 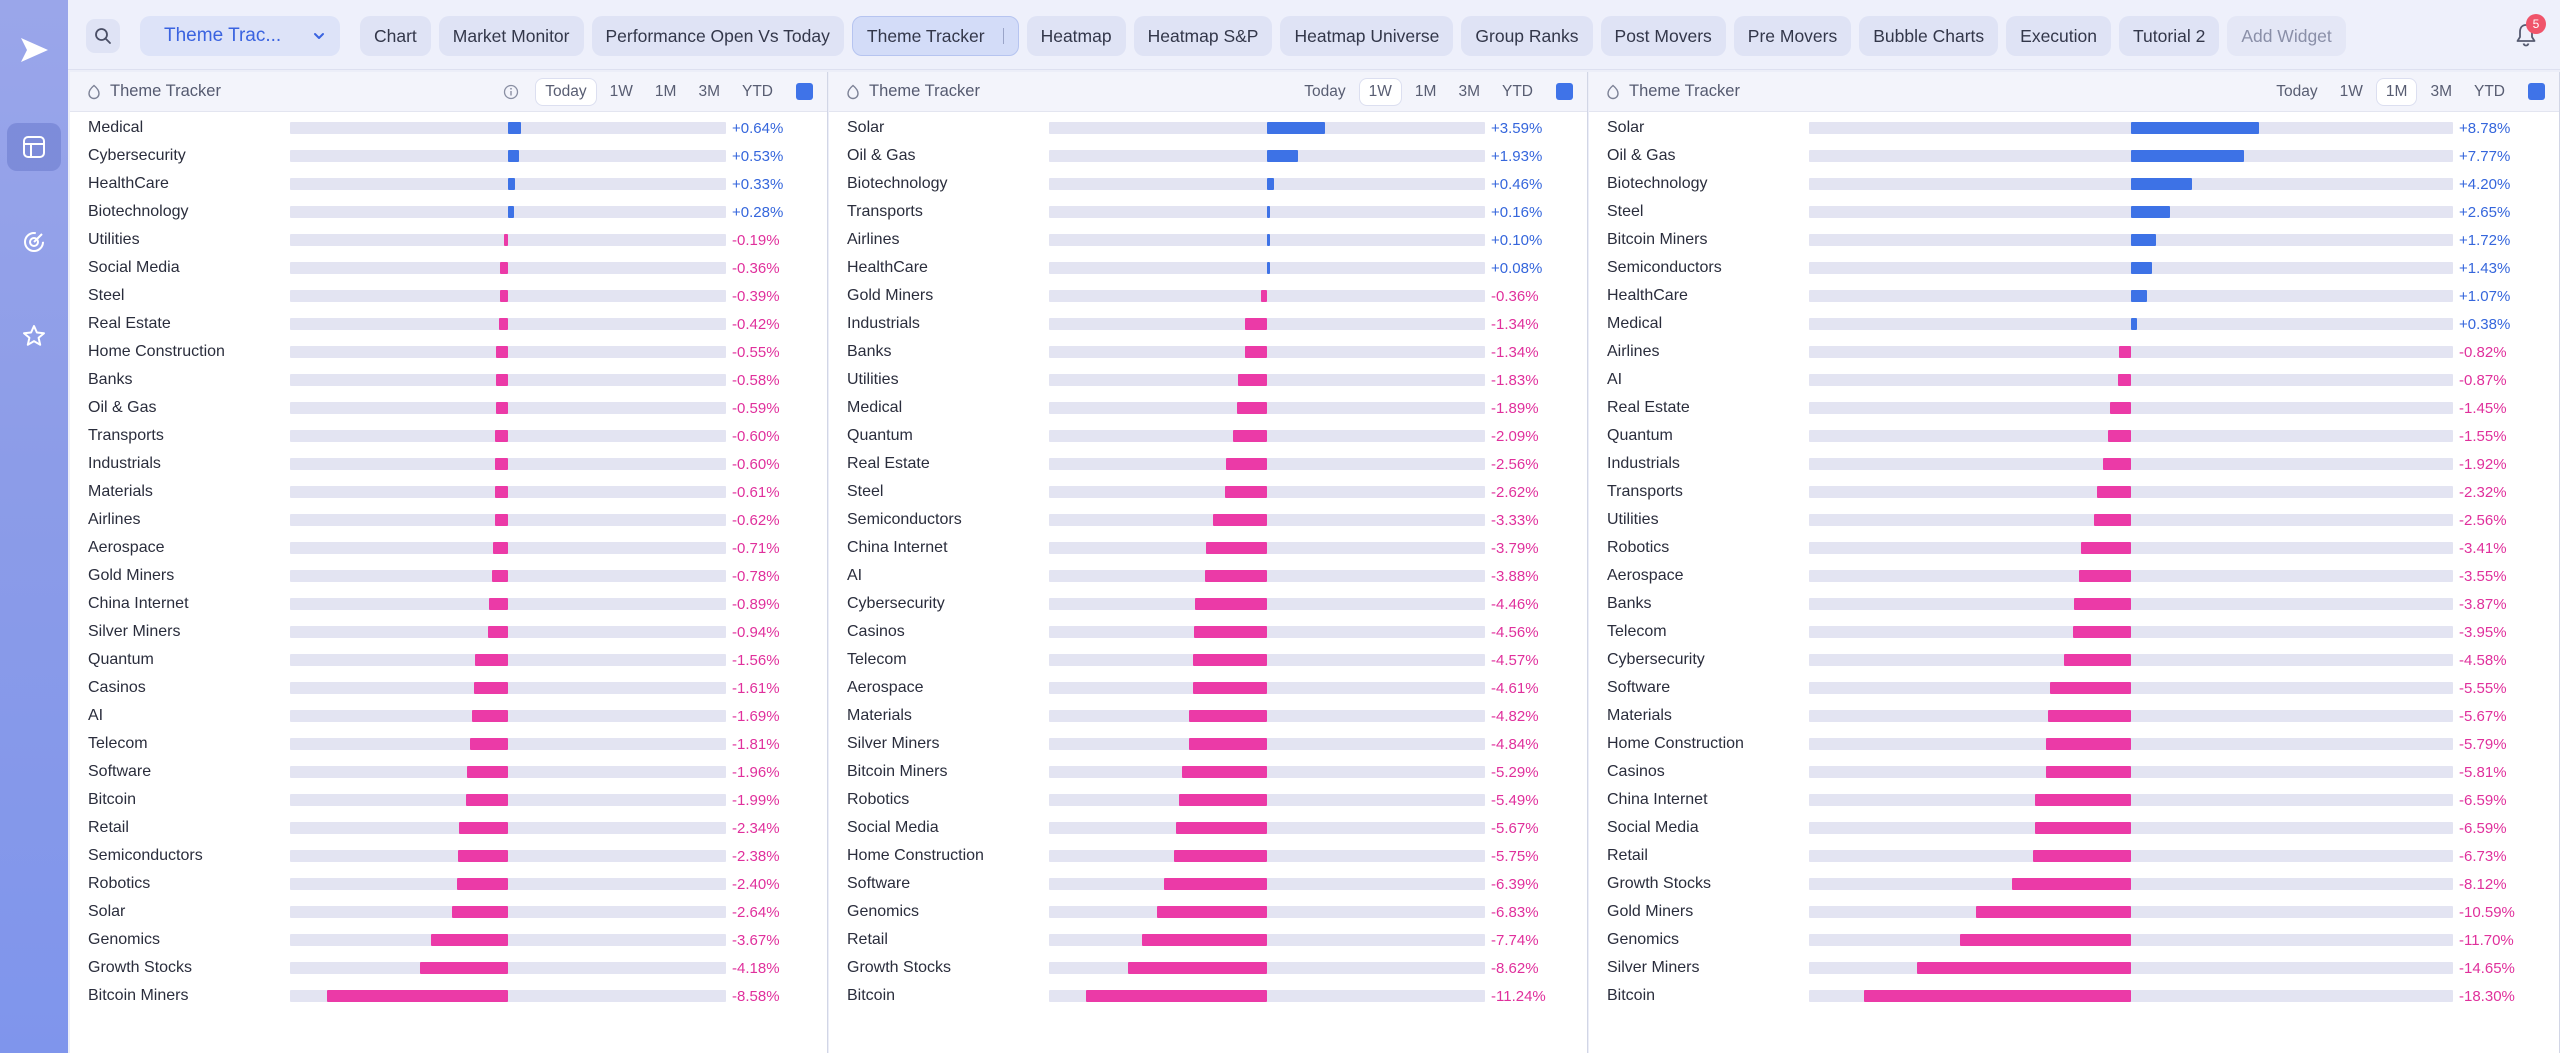 What do you see at coordinates (1208, 716) in the screenshot?
I see `theme-row: Materials -4.82%` at bounding box center [1208, 716].